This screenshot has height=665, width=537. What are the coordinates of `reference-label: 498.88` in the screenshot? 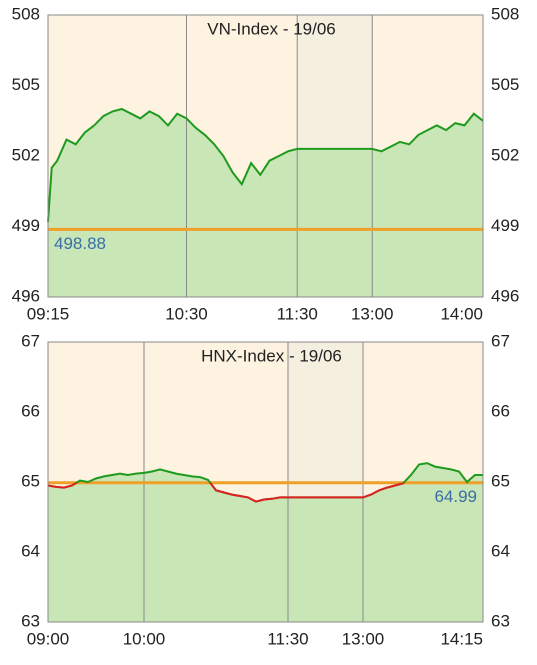 It's located at (80, 243).